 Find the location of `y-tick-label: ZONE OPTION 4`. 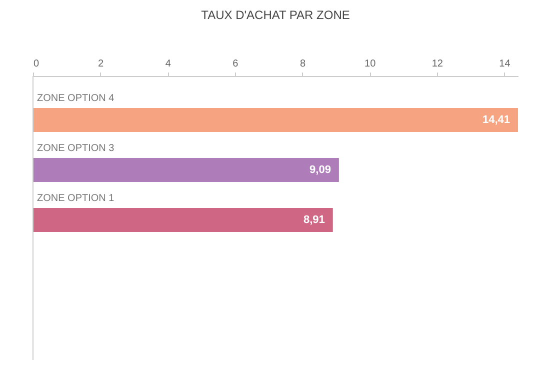

y-tick-label: ZONE OPTION 4 is located at coordinates (76, 98).